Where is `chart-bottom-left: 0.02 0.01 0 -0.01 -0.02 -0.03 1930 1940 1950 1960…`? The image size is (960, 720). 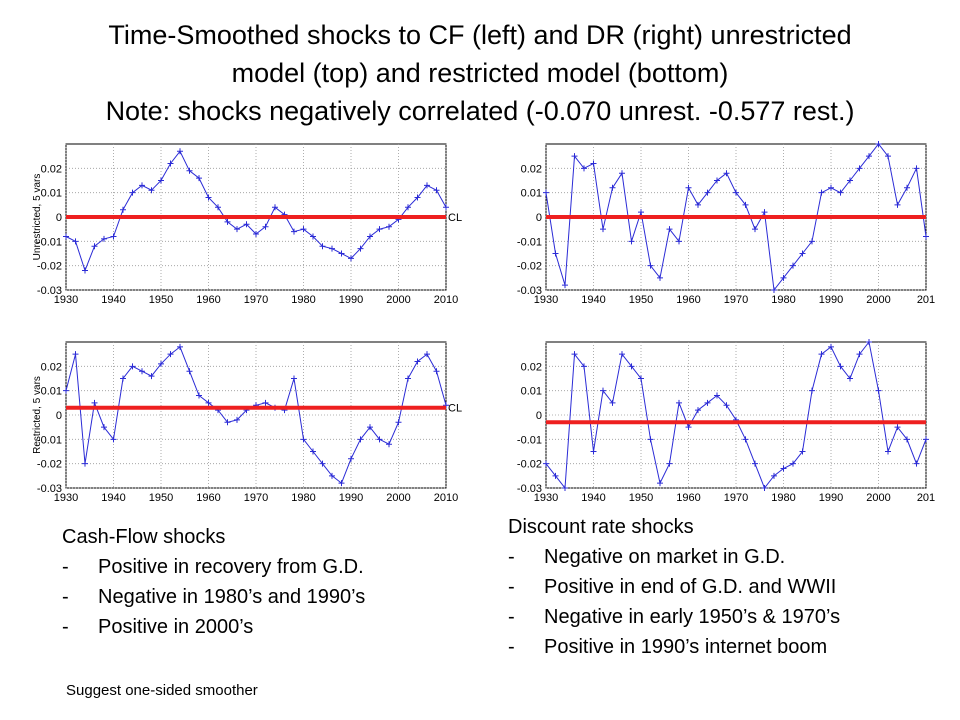
chart-bottom-left: 0.02 0.01 0 -0.01 -0.02 -0.03 1930 1940 1950 1960… is located at coordinates (250, 425).